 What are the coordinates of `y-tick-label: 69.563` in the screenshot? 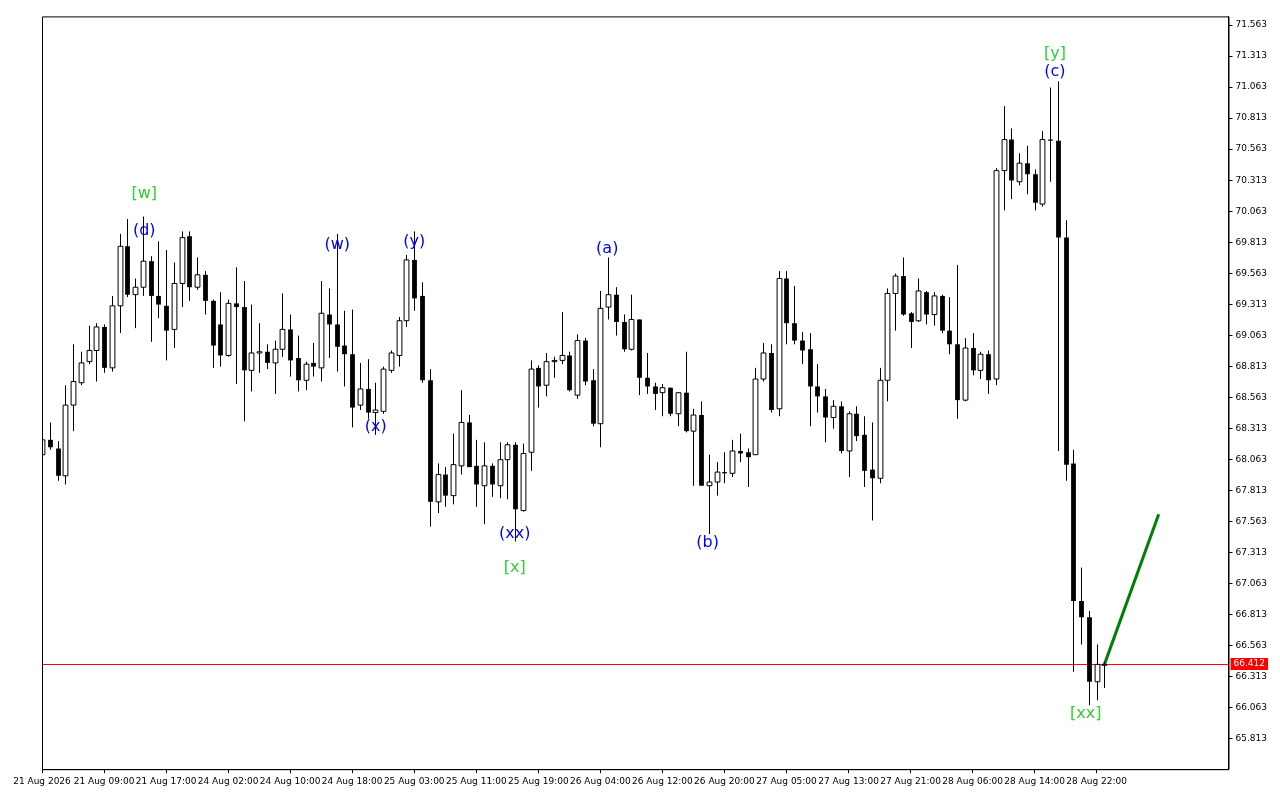 It's located at (1251, 272).